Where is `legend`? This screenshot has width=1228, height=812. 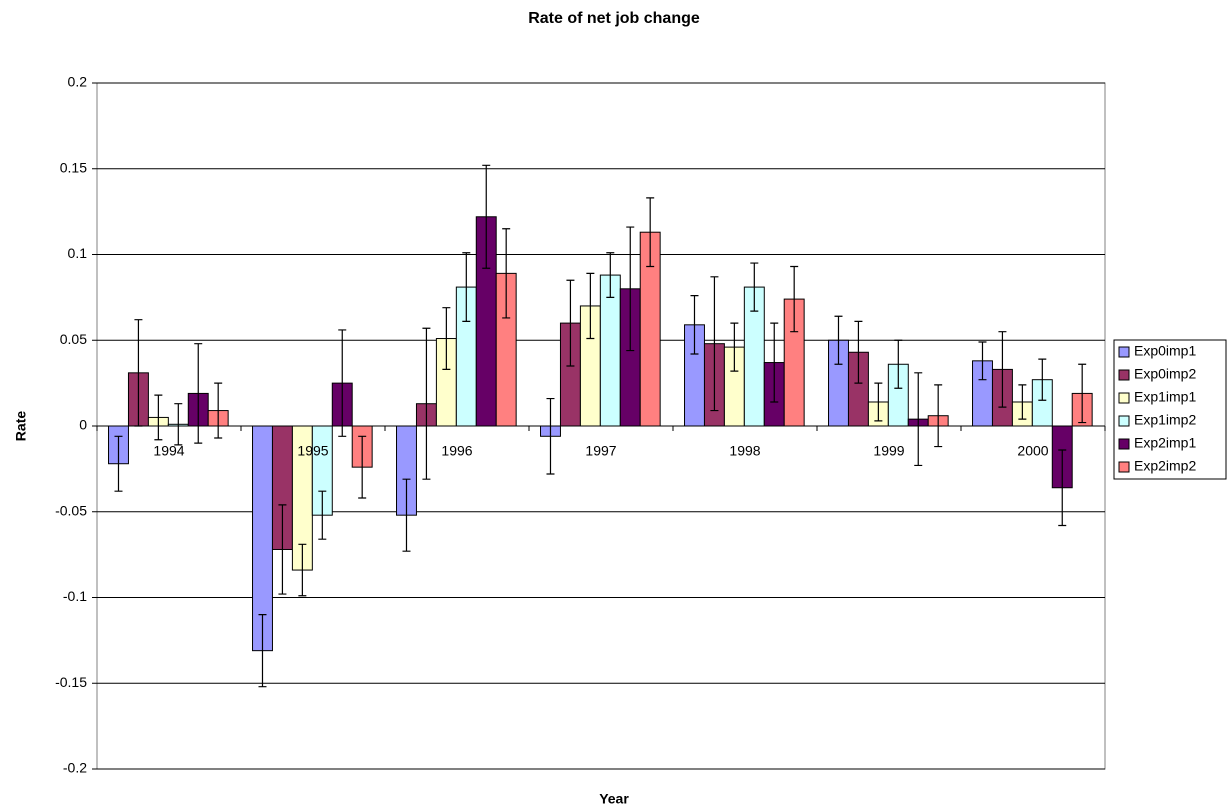
legend is located at coordinates (1170, 409).